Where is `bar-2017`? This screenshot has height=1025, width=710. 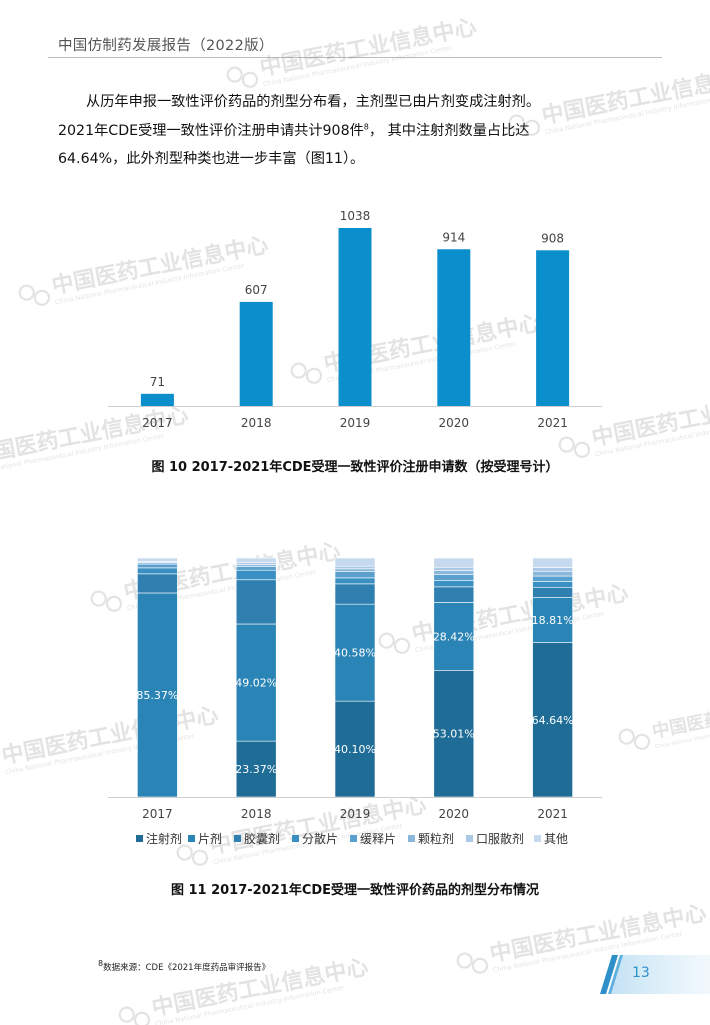
bar-2017 is located at coordinates (157, 399).